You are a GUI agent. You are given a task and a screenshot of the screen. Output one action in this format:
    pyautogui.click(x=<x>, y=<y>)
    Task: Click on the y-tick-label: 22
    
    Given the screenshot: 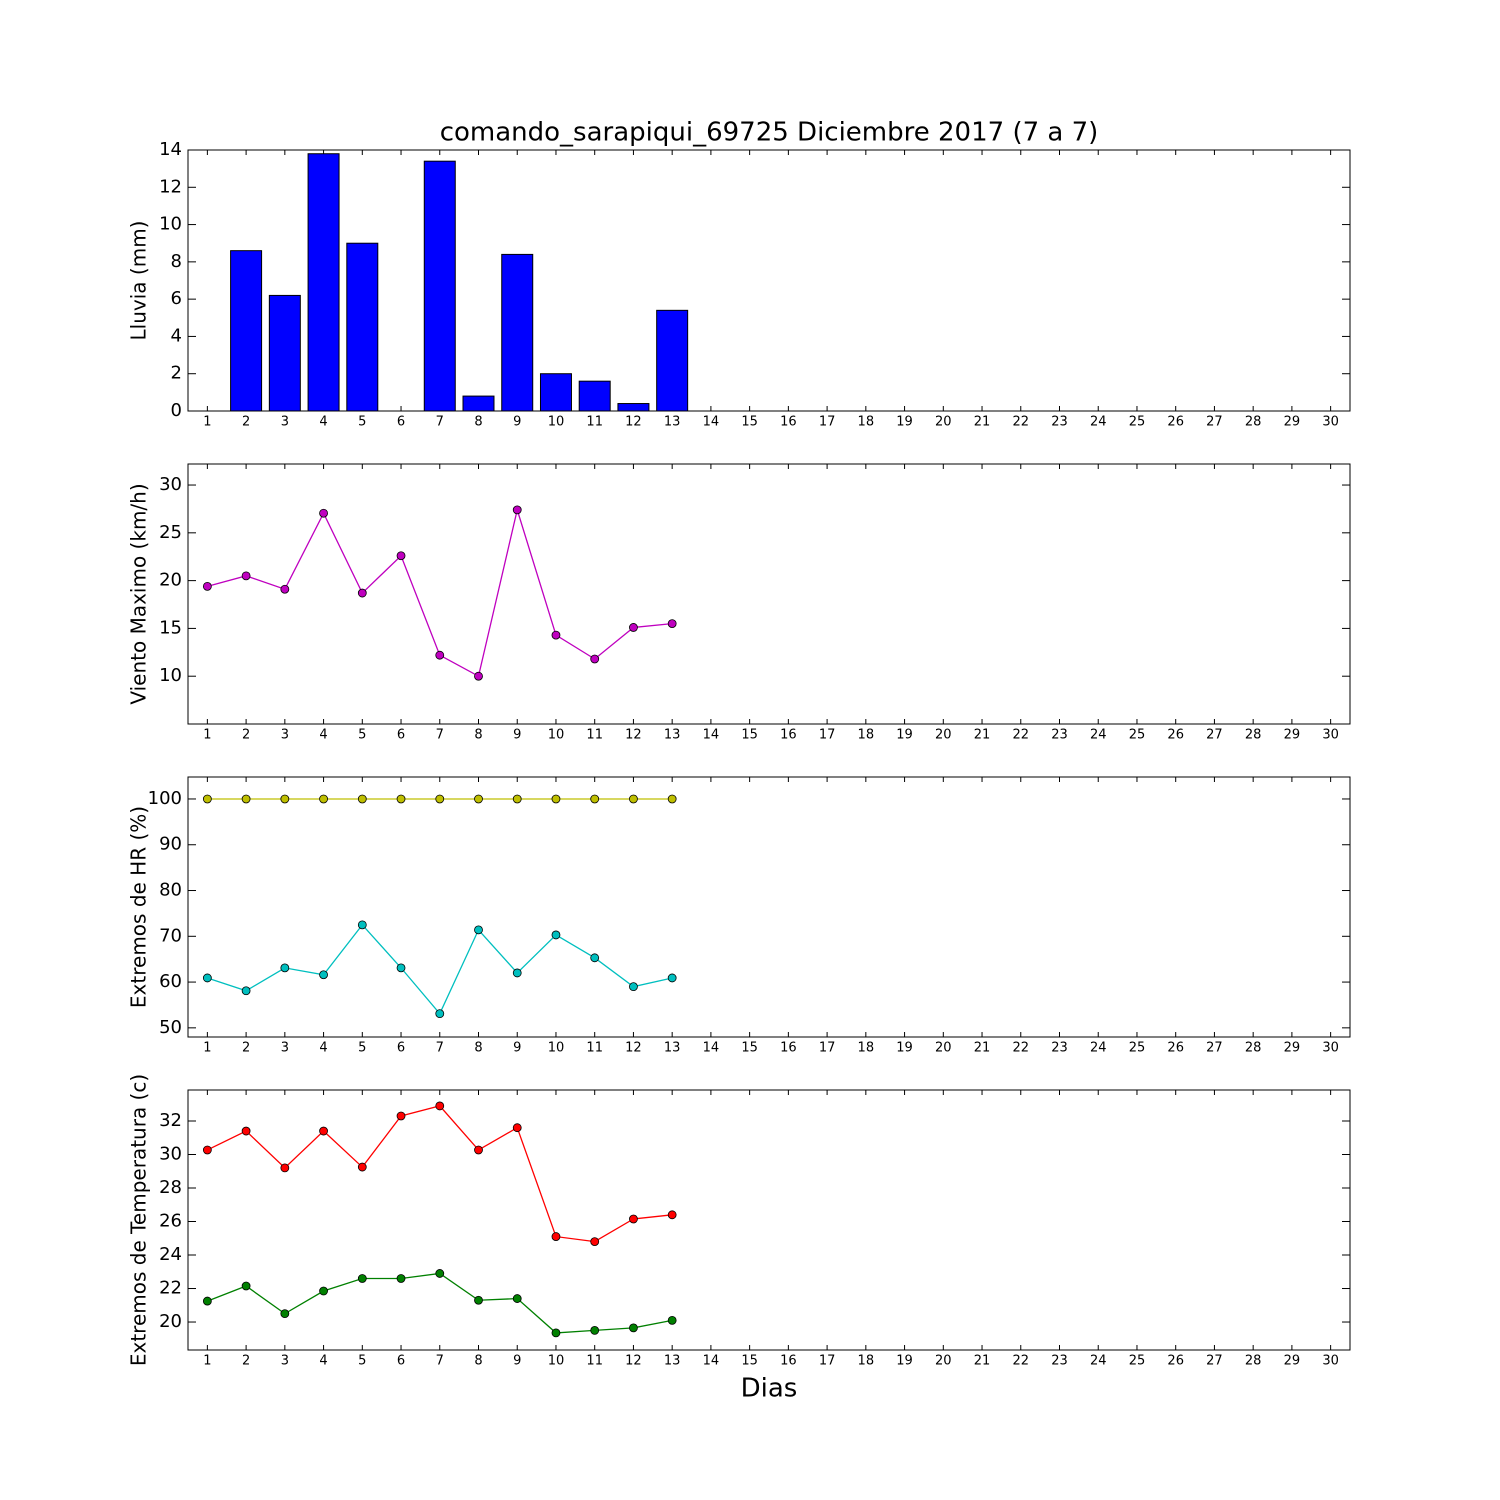 What is the action you would take?
    pyautogui.click(x=170, y=1288)
    